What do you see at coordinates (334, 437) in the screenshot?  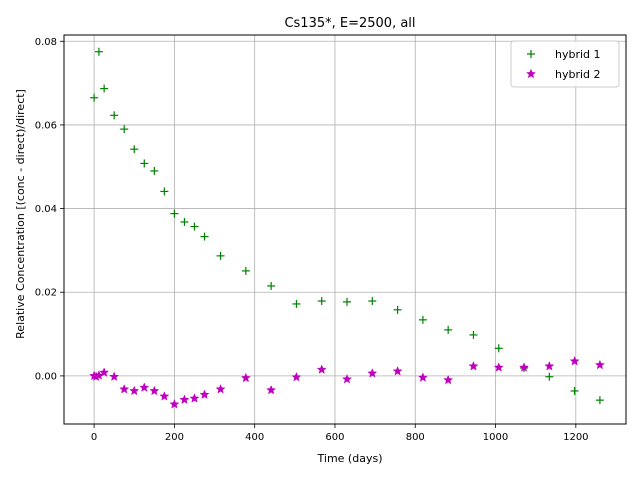 I see `x-tick-label: 600` at bounding box center [334, 437].